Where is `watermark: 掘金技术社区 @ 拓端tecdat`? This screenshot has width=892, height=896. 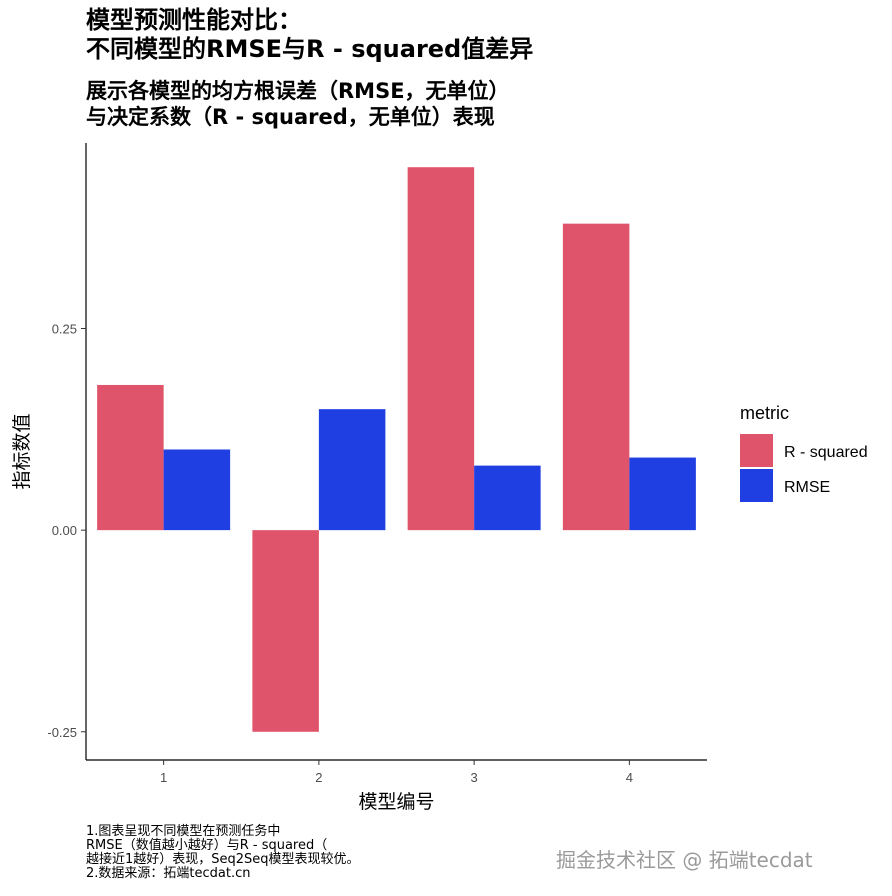 watermark: 掘金技术社区 @ 拓端tecdat is located at coordinates (684, 860).